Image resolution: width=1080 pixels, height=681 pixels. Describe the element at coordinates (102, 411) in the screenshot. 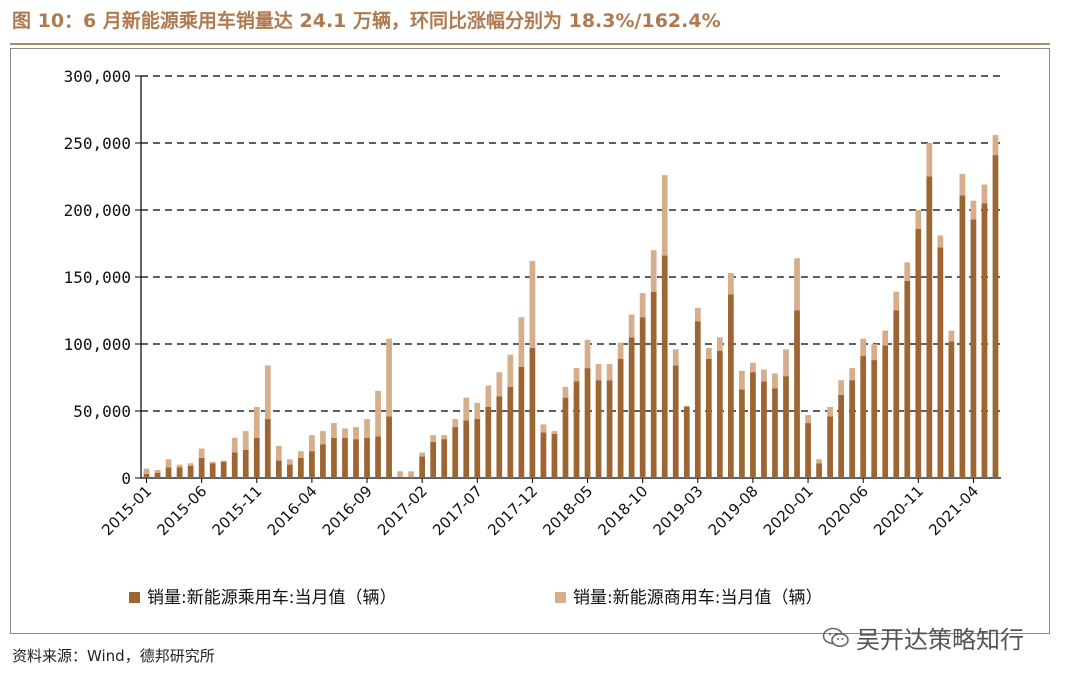

I see `y-tick-label: 50,000` at that location.